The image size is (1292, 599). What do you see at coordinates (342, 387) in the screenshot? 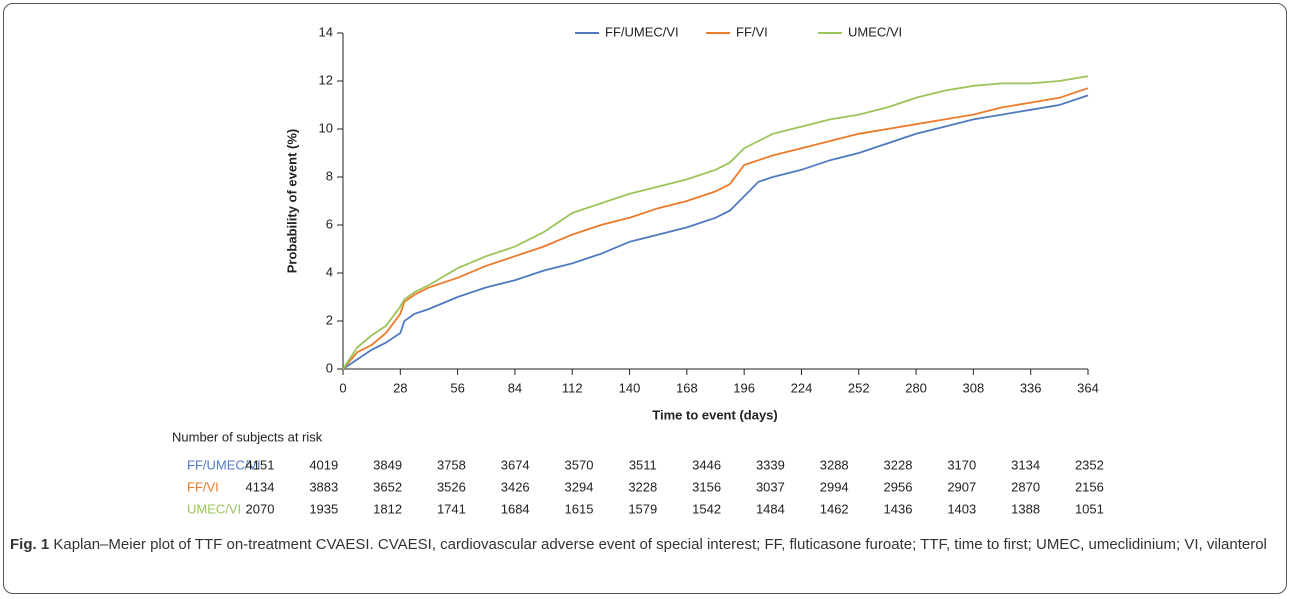
I see `x-tick-label: 0` at bounding box center [342, 387].